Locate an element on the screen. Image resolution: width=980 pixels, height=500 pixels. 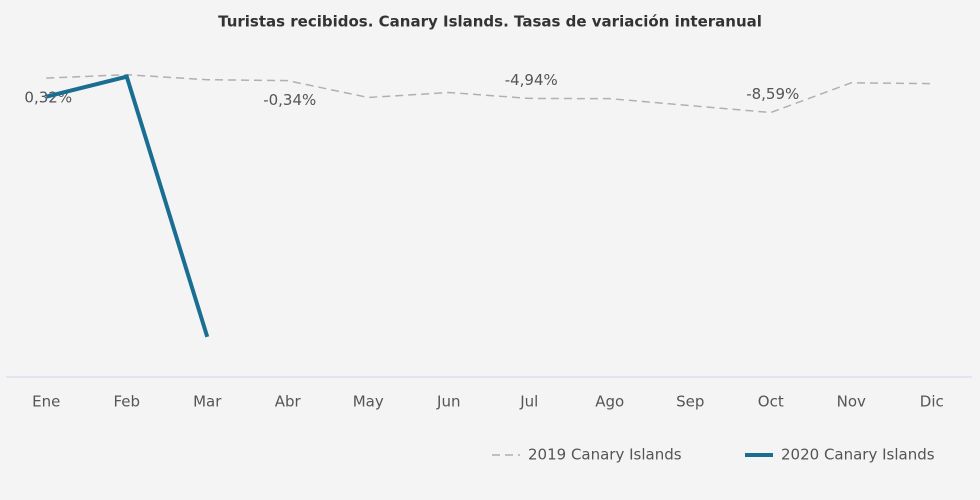
legend-label: 2019 Canary Islands is located at coordinates (605, 455).